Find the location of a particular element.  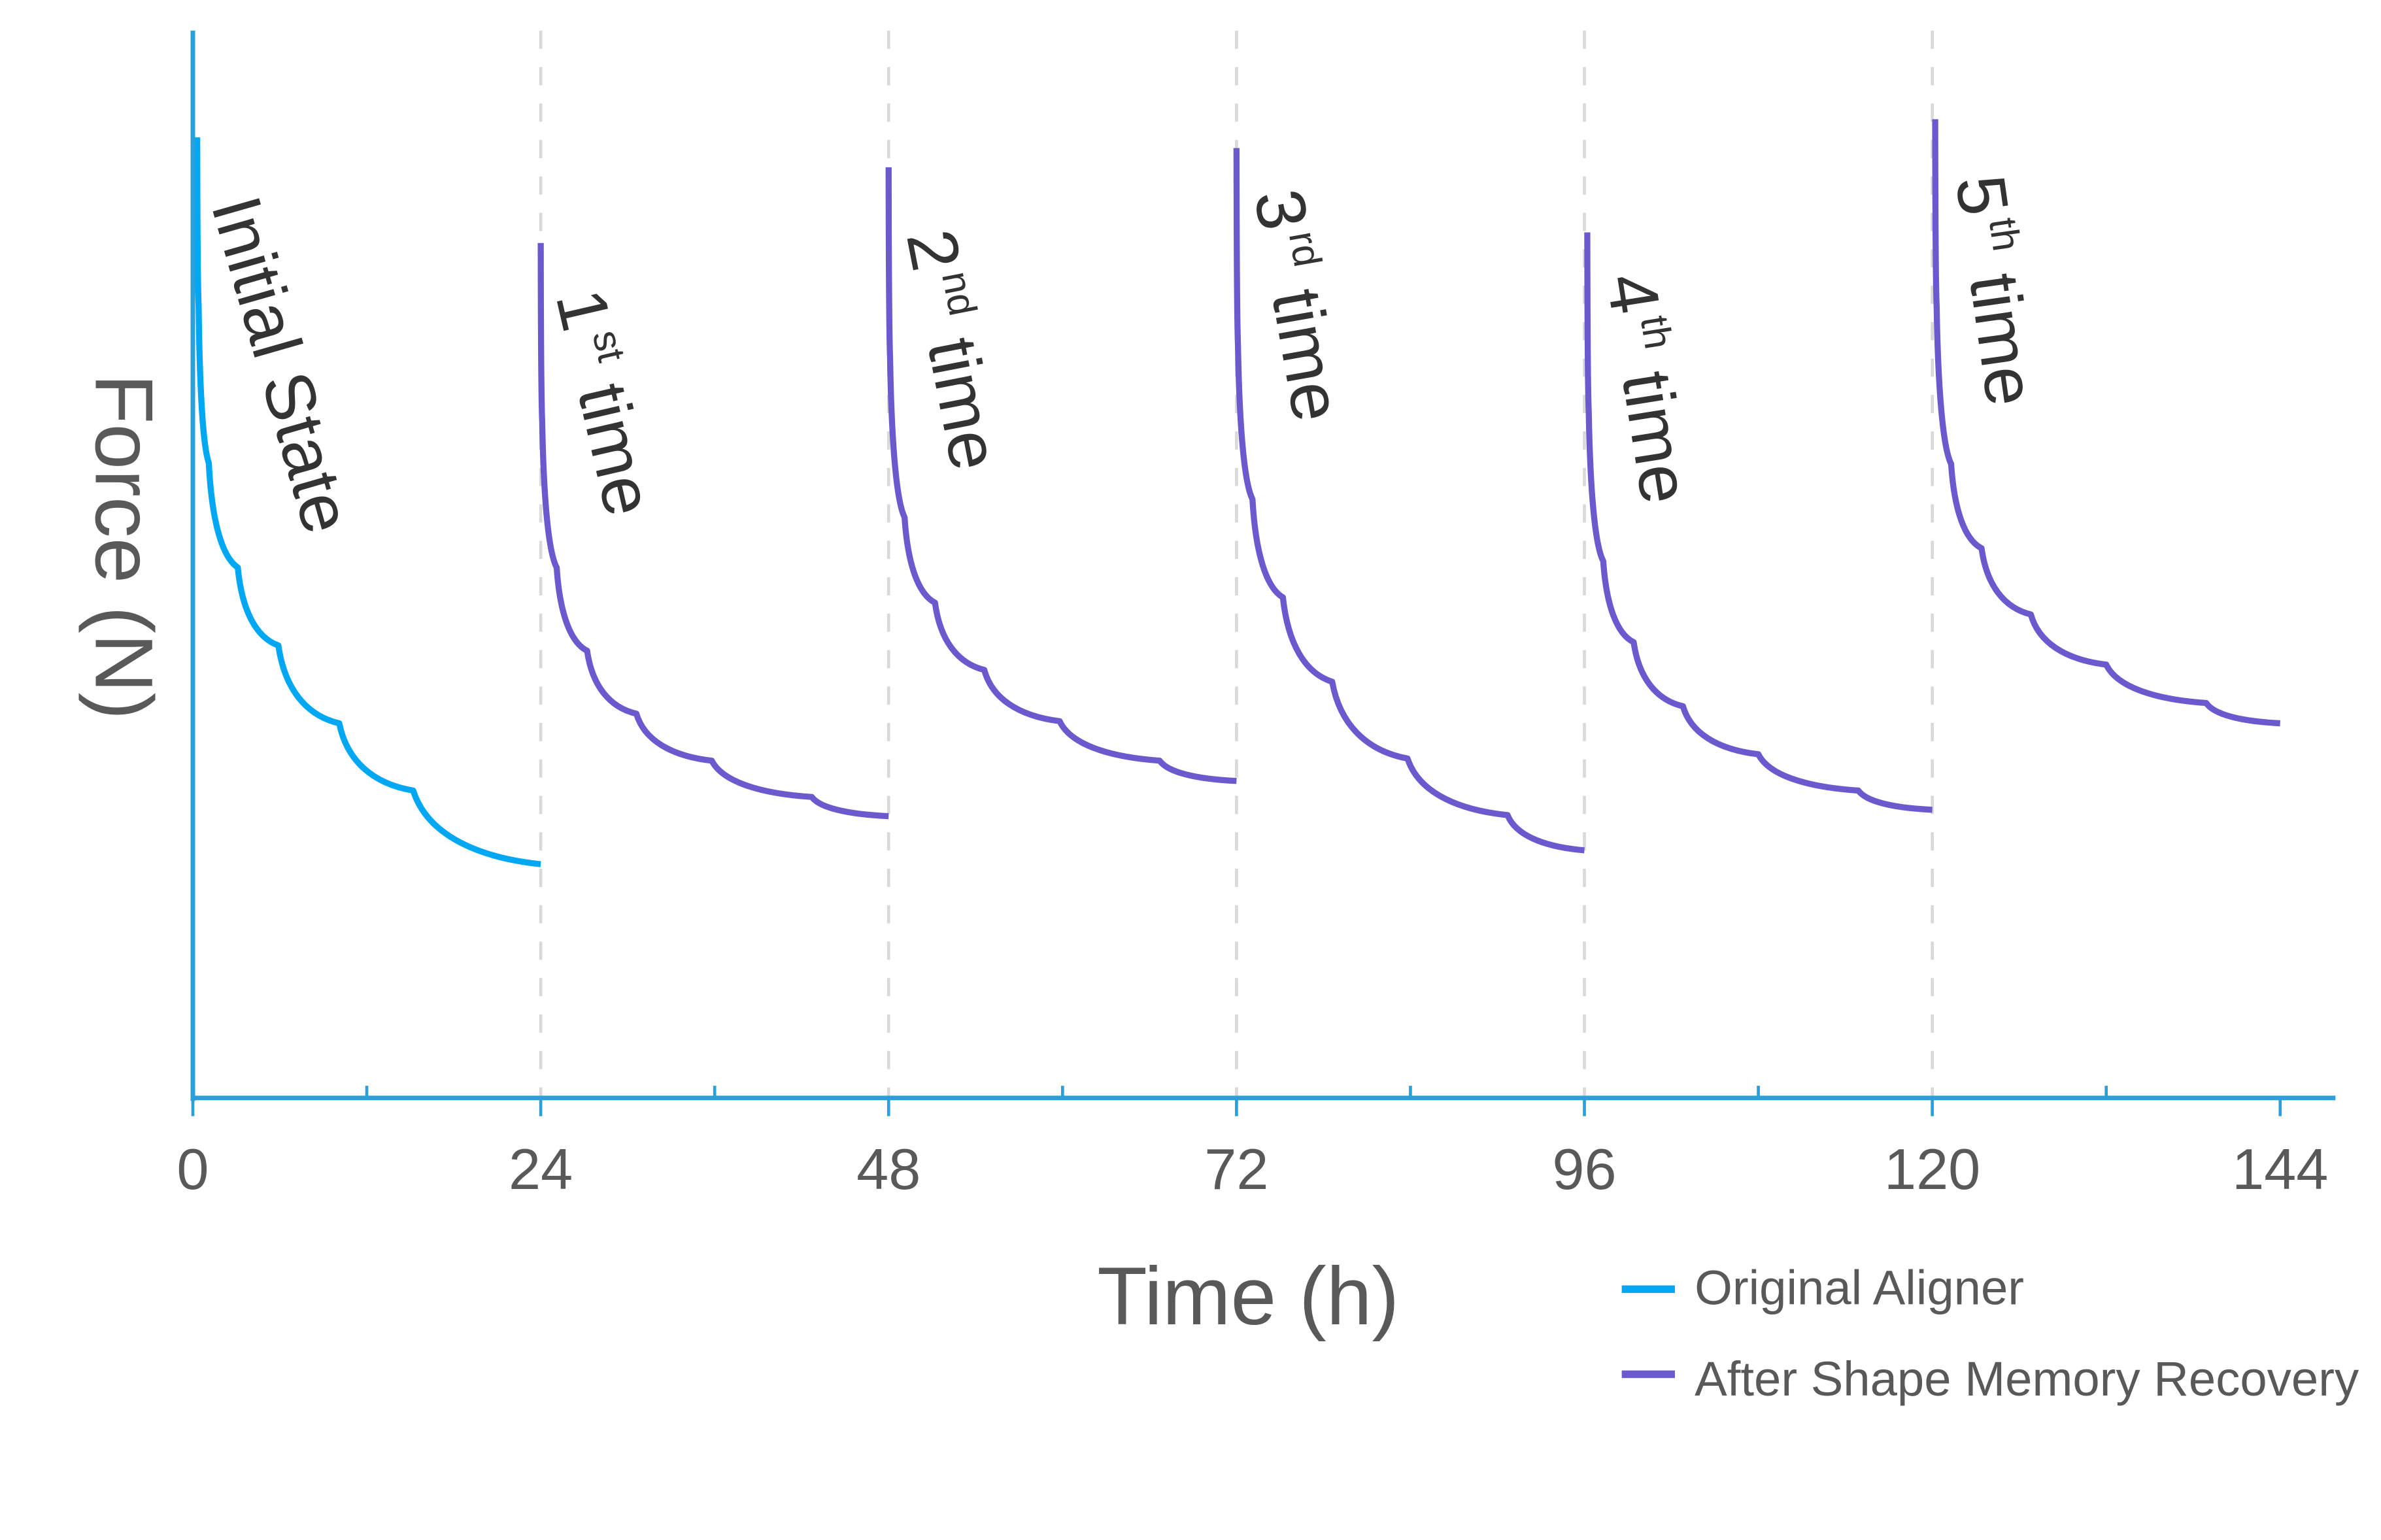

y-axis-title: Force (N) is located at coordinates (124, 547).